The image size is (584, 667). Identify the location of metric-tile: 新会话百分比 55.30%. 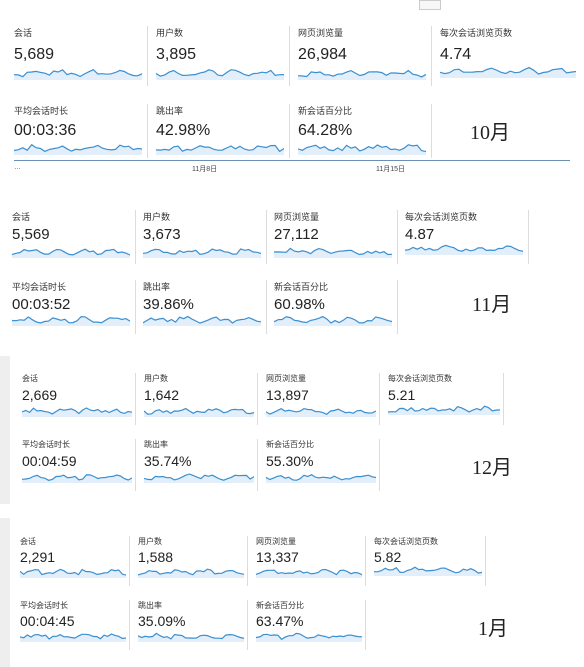
(323, 465).